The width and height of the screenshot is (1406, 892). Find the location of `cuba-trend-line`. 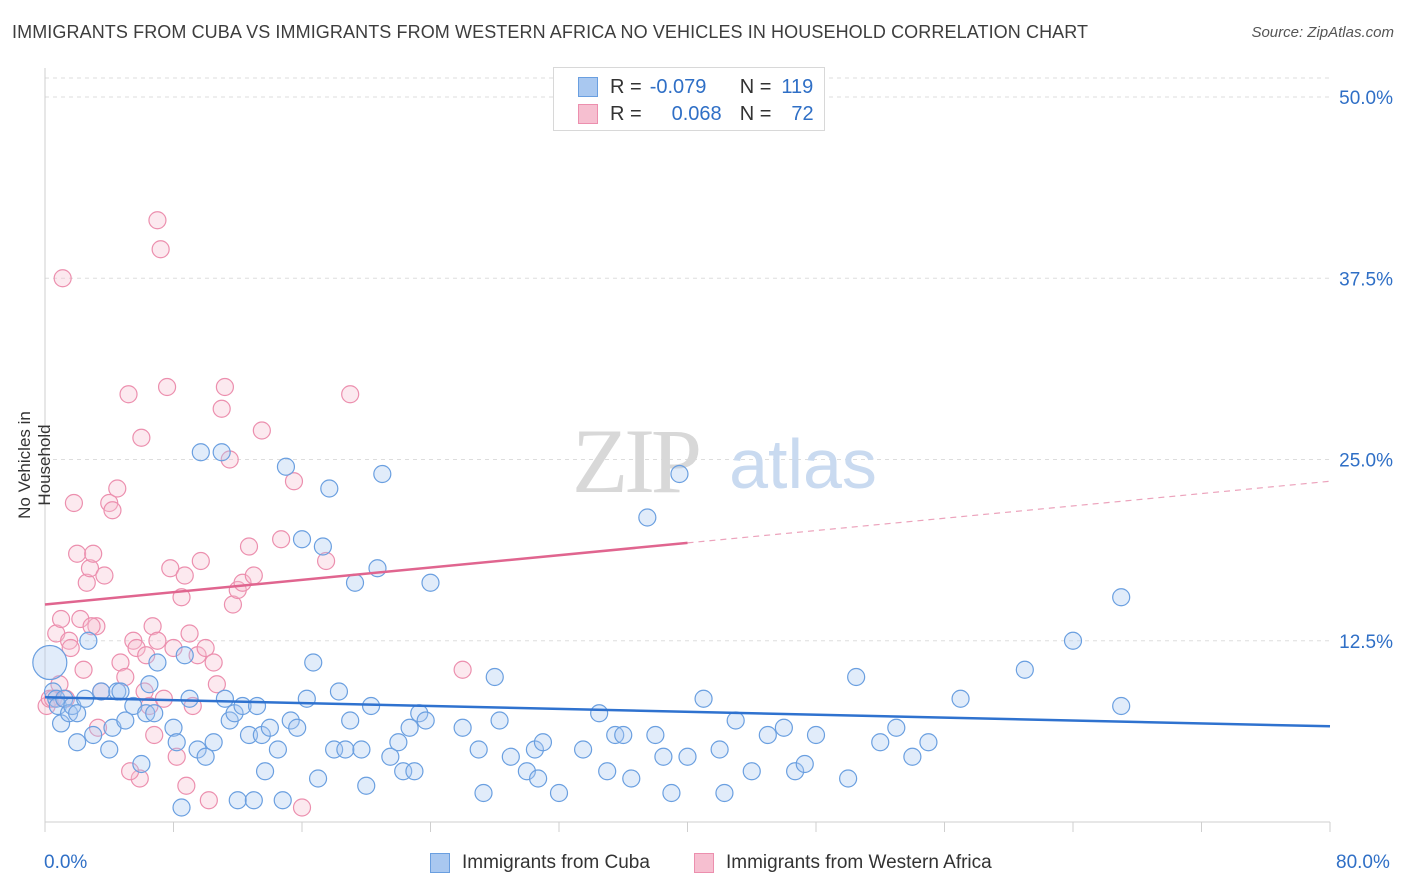

cuba-trend-line is located at coordinates (687, 712).